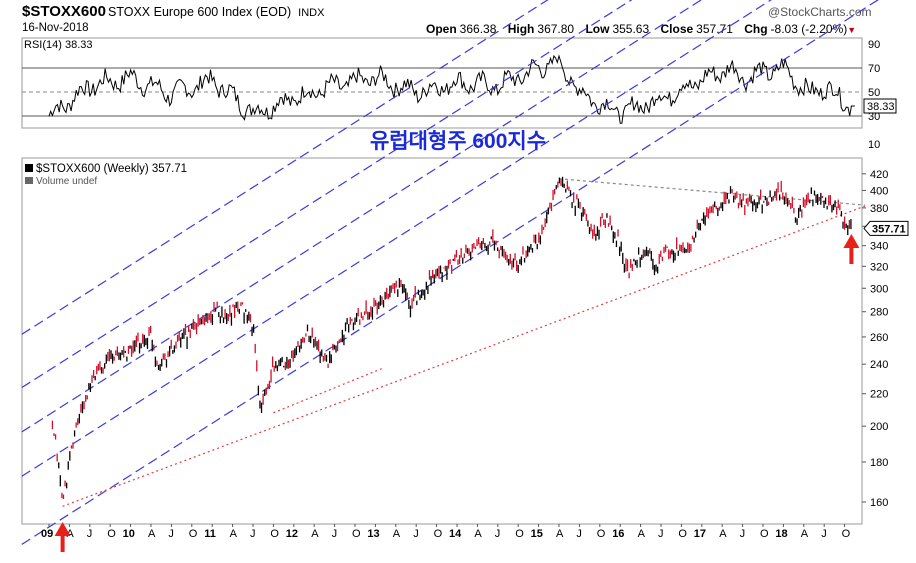 Image resolution: width=916 pixels, height=563 pixels. I want to click on rsi-tick-label: 30, so click(874, 117).